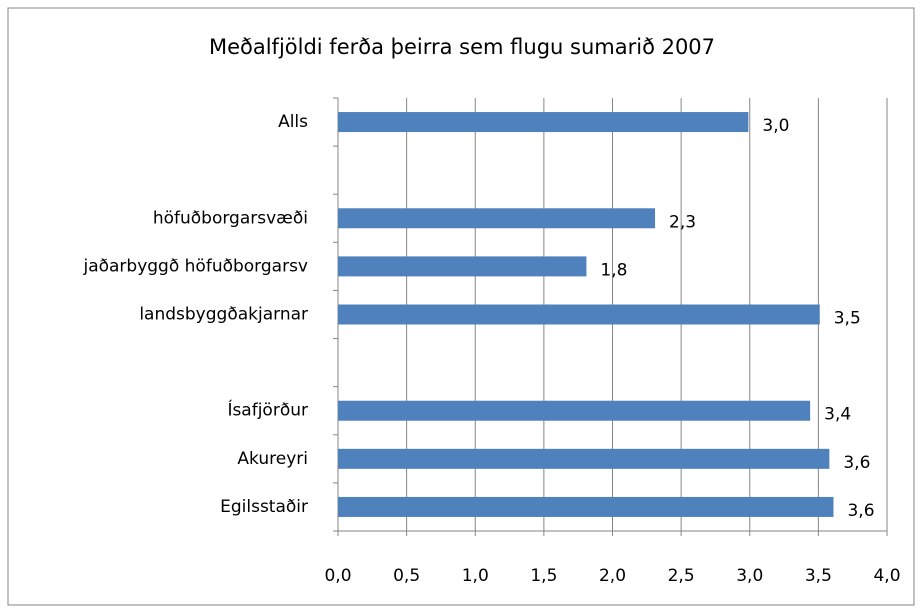  What do you see at coordinates (230, 218) in the screenshot?
I see `y-tick-label: höfuðborgarsvæði` at bounding box center [230, 218].